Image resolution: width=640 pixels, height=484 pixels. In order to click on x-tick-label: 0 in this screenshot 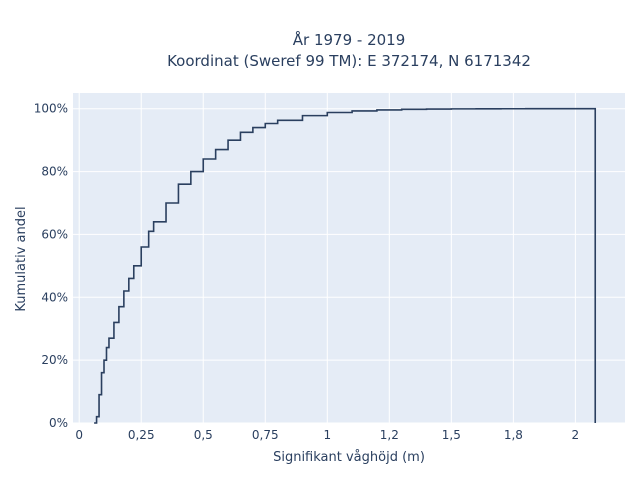, I will do `click(79, 435)`.